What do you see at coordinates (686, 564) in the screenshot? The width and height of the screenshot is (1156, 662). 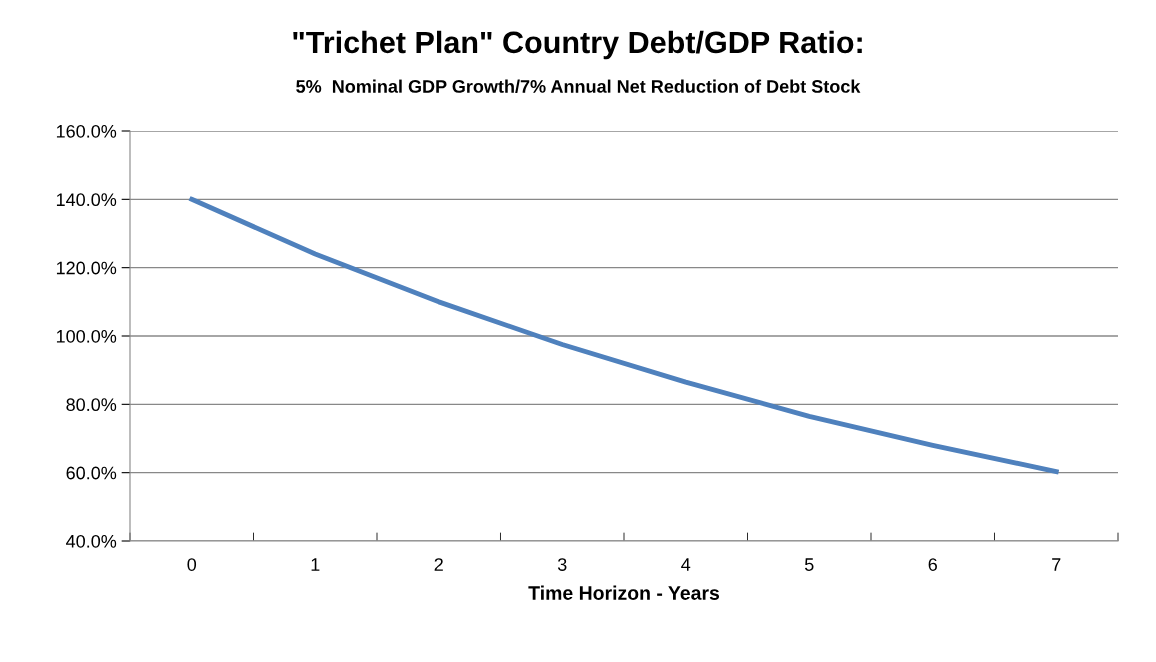 I see `x-tick-label: 4` at bounding box center [686, 564].